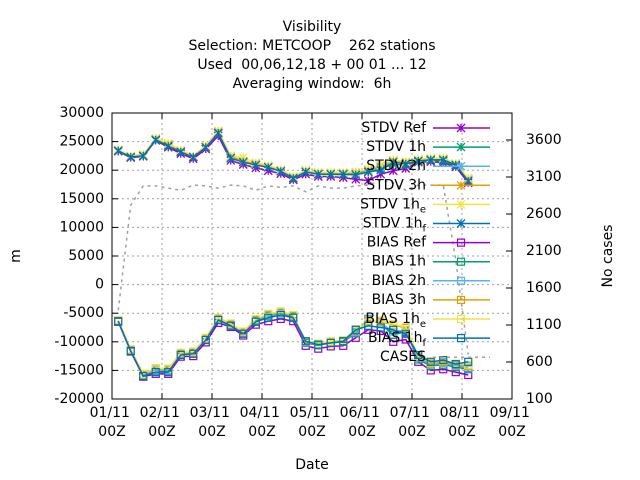 The width and height of the screenshot is (640, 480). I want to click on x-tick-label: 08/11 00Z, so click(462, 422).